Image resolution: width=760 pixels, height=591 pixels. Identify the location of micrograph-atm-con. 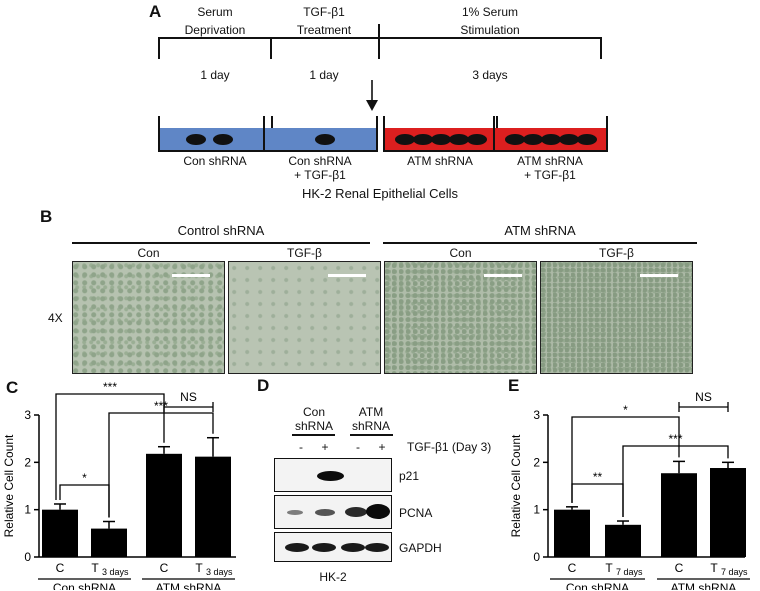
(460, 317).